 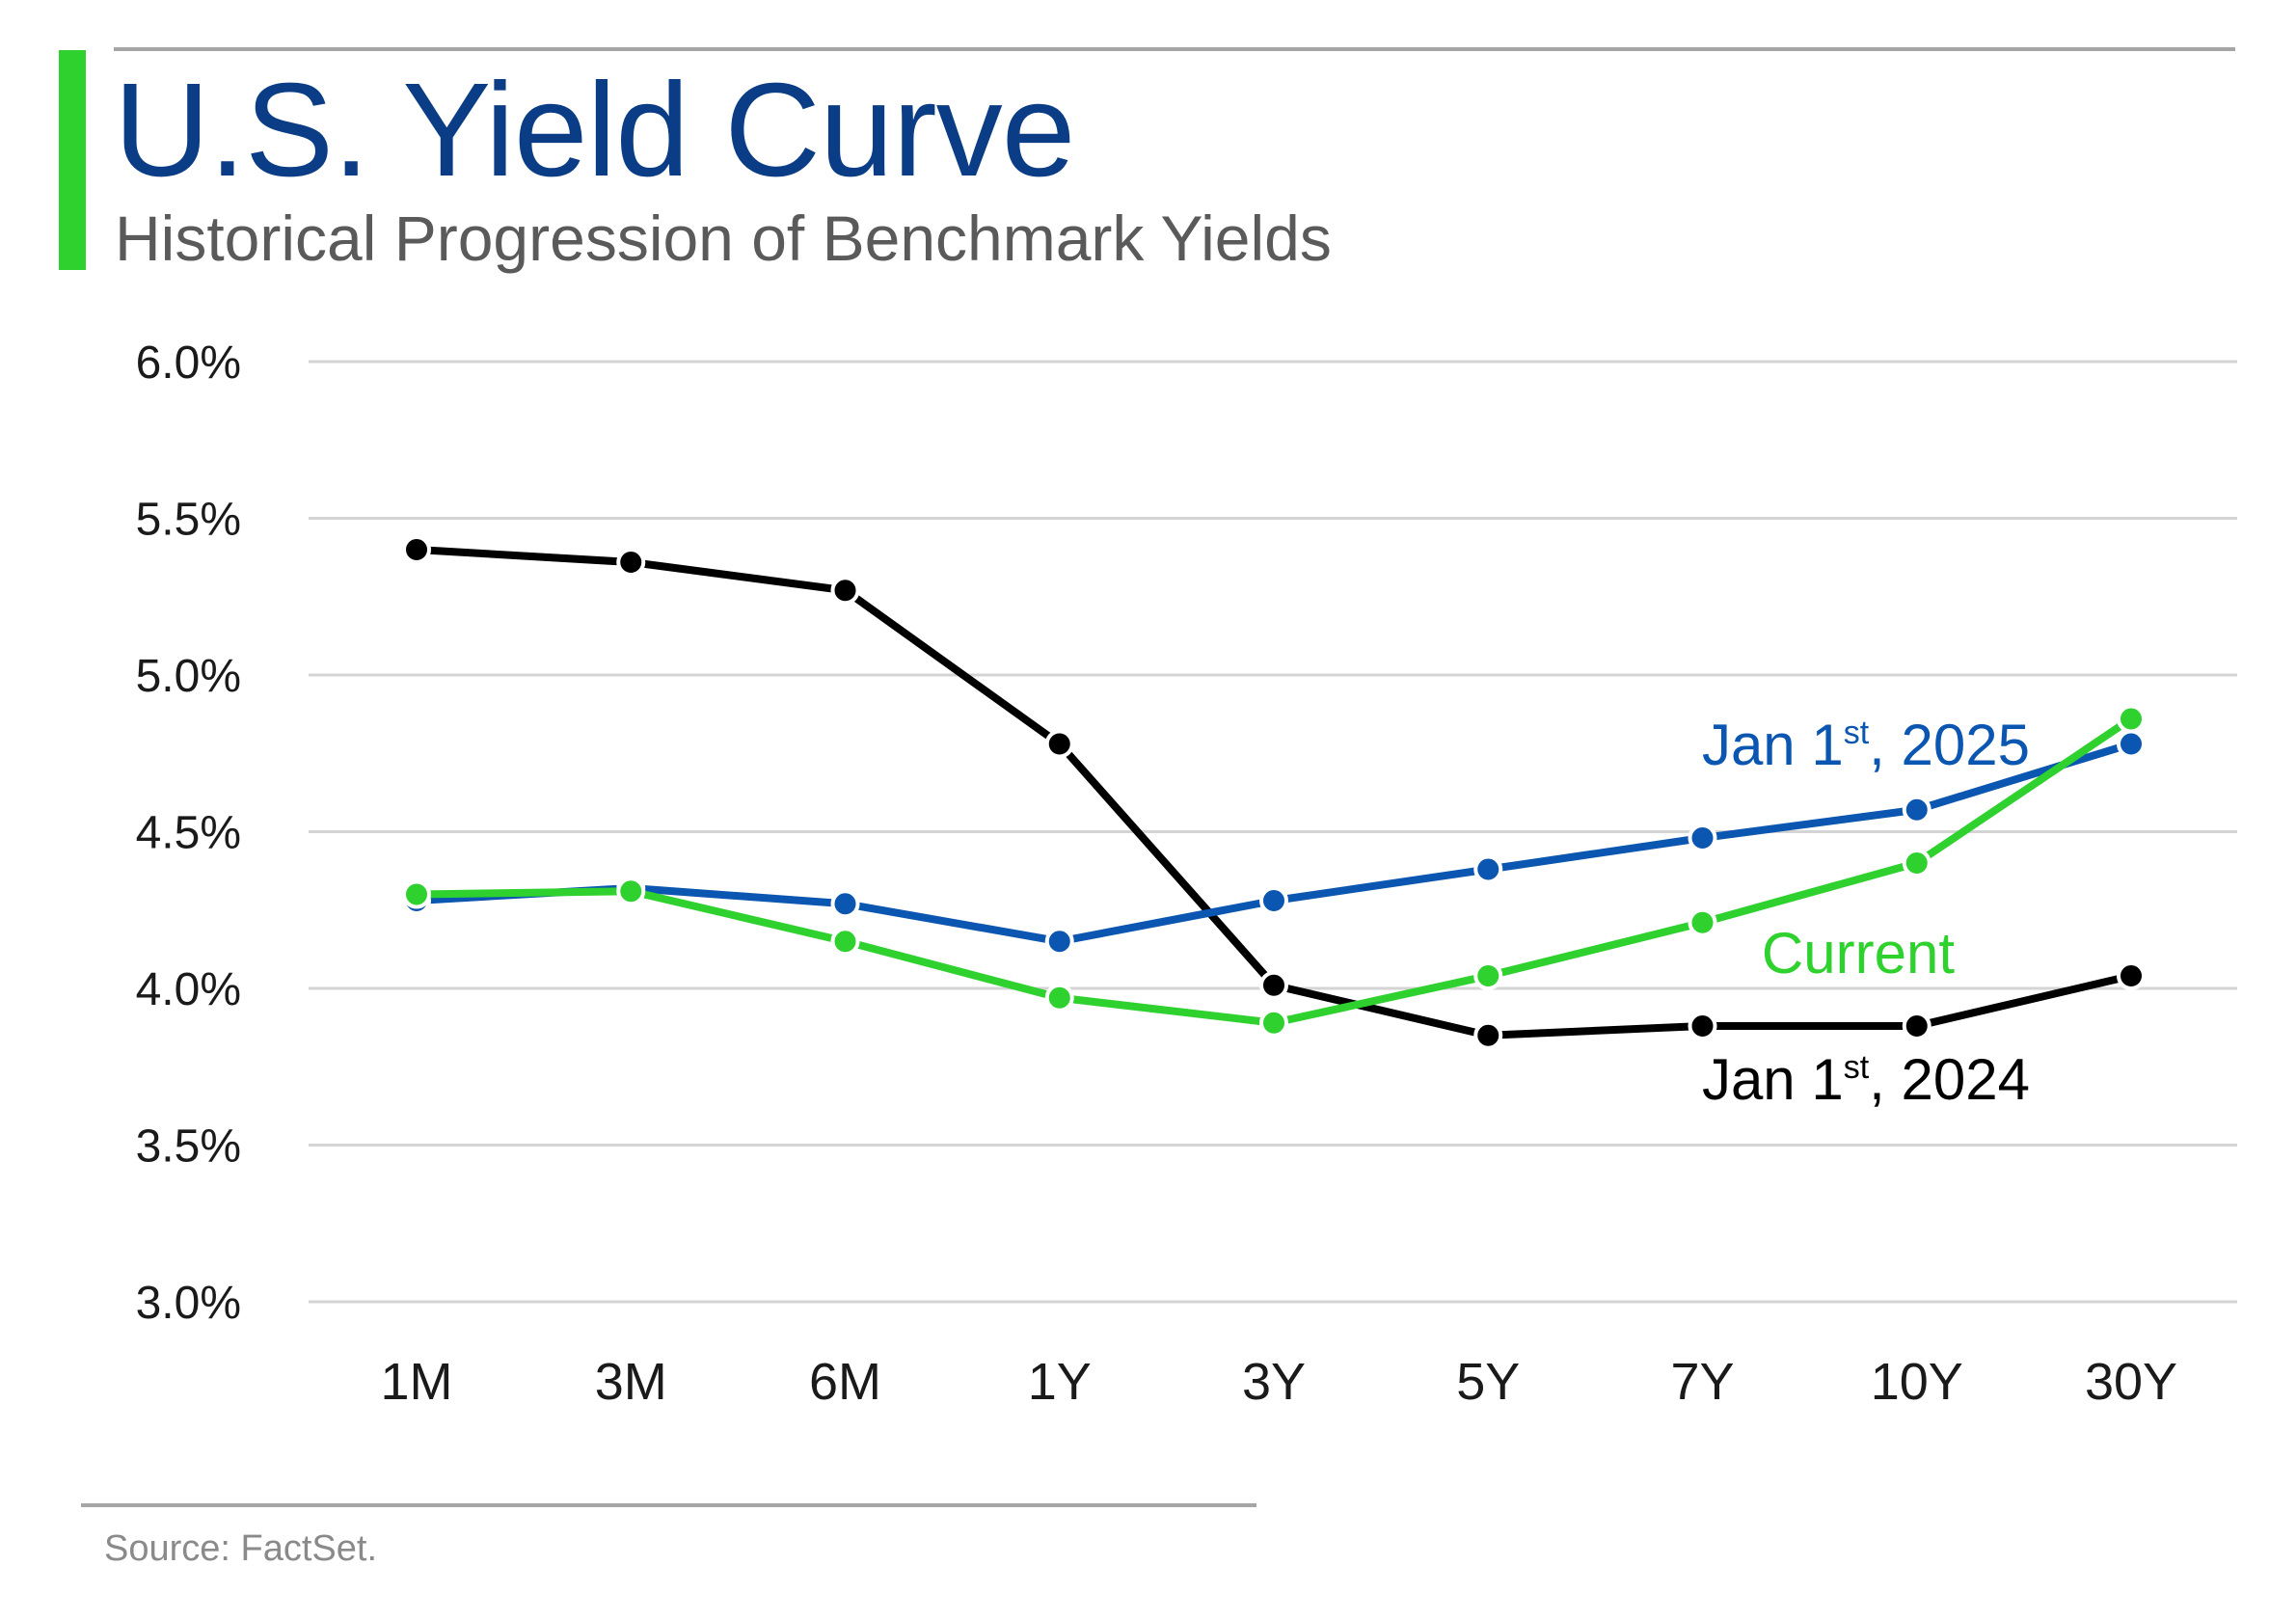 What do you see at coordinates (594, 130) in the screenshot?
I see `chart-title: U.S. Yield Curve` at bounding box center [594, 130].